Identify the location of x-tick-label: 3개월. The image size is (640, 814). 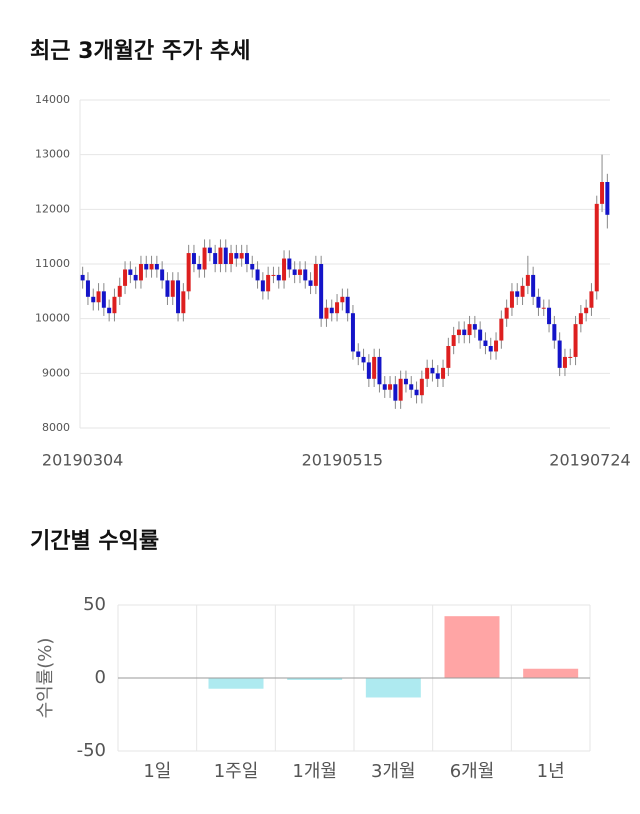
(393, 771).